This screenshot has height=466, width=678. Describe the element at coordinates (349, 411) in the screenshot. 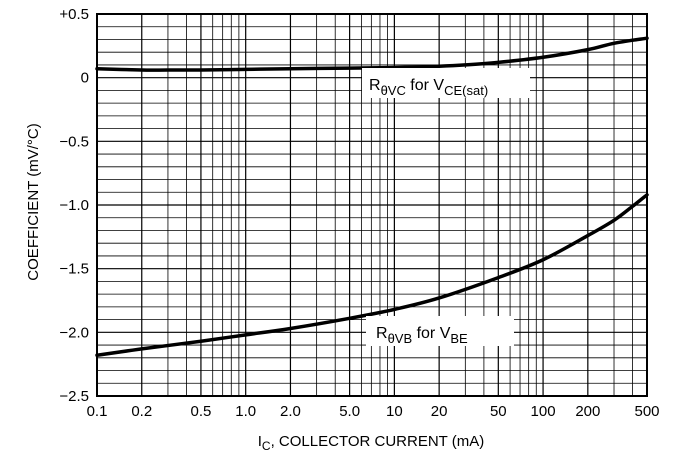

I see `x-tick-label: 5.0` at that location.